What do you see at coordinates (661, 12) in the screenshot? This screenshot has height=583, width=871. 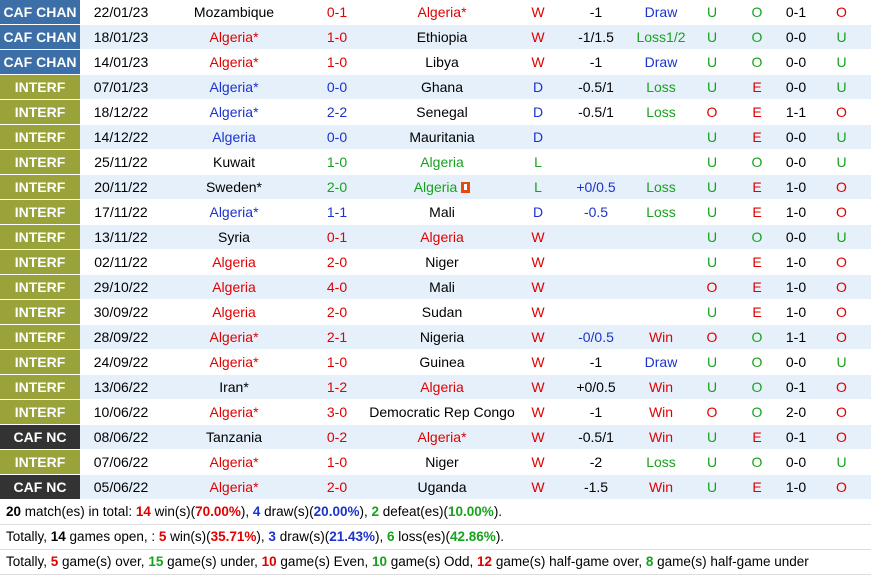 I see `cell-handicap-result: Draw` at bounding box center [661, 12].